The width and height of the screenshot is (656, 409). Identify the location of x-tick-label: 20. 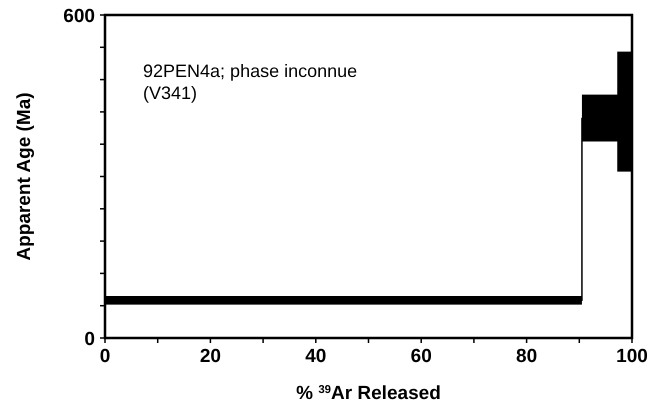
(210, 356).